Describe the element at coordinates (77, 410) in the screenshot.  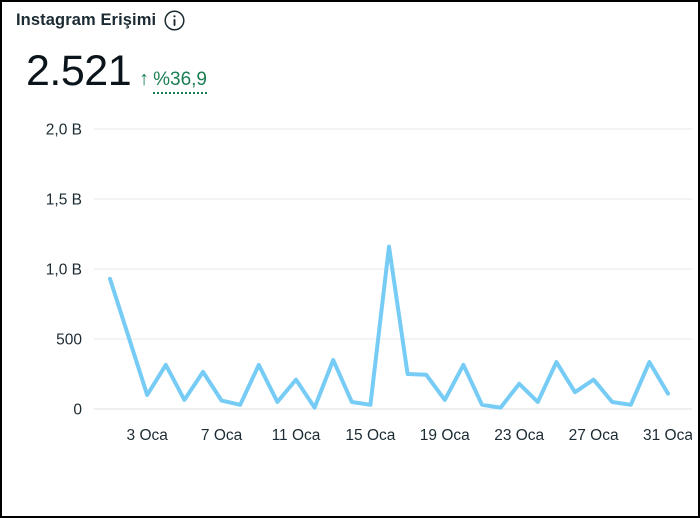
I see `y-axis-tick-label: 0` at that location.